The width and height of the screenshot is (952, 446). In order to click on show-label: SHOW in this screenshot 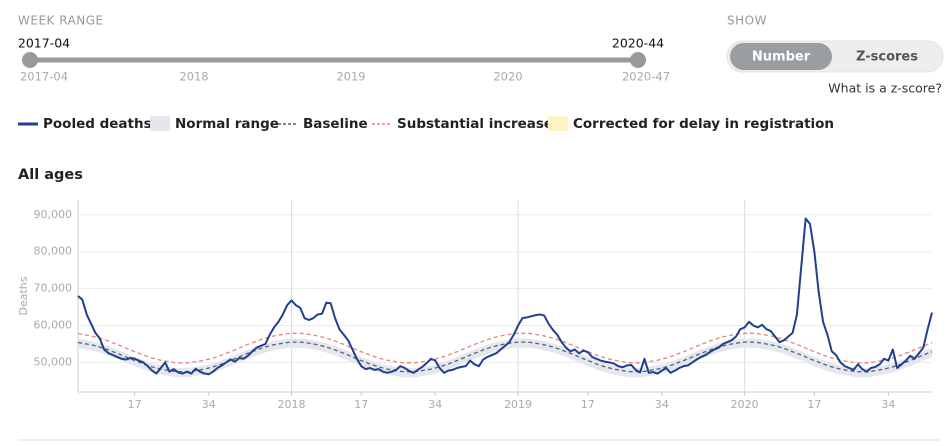, I will do `click(747, 21)`.